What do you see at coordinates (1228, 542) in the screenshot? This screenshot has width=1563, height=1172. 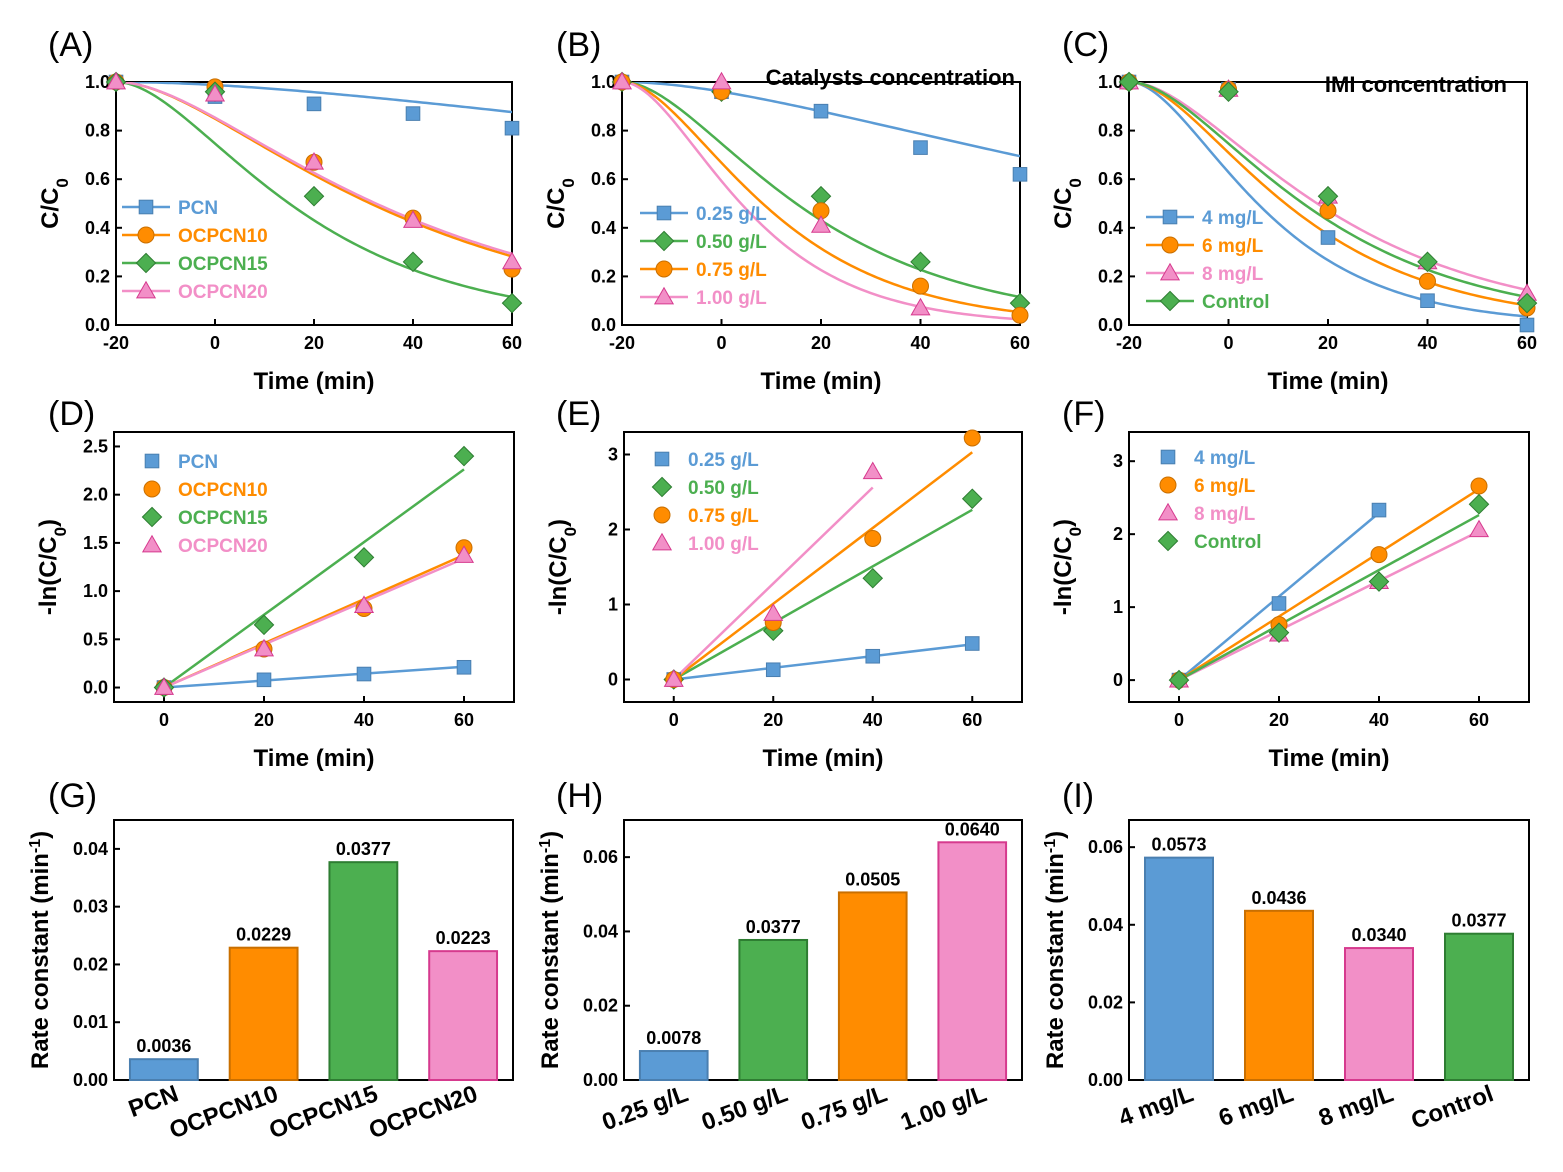 I see `legend-label: Control` at bounding box center [1228, 542].